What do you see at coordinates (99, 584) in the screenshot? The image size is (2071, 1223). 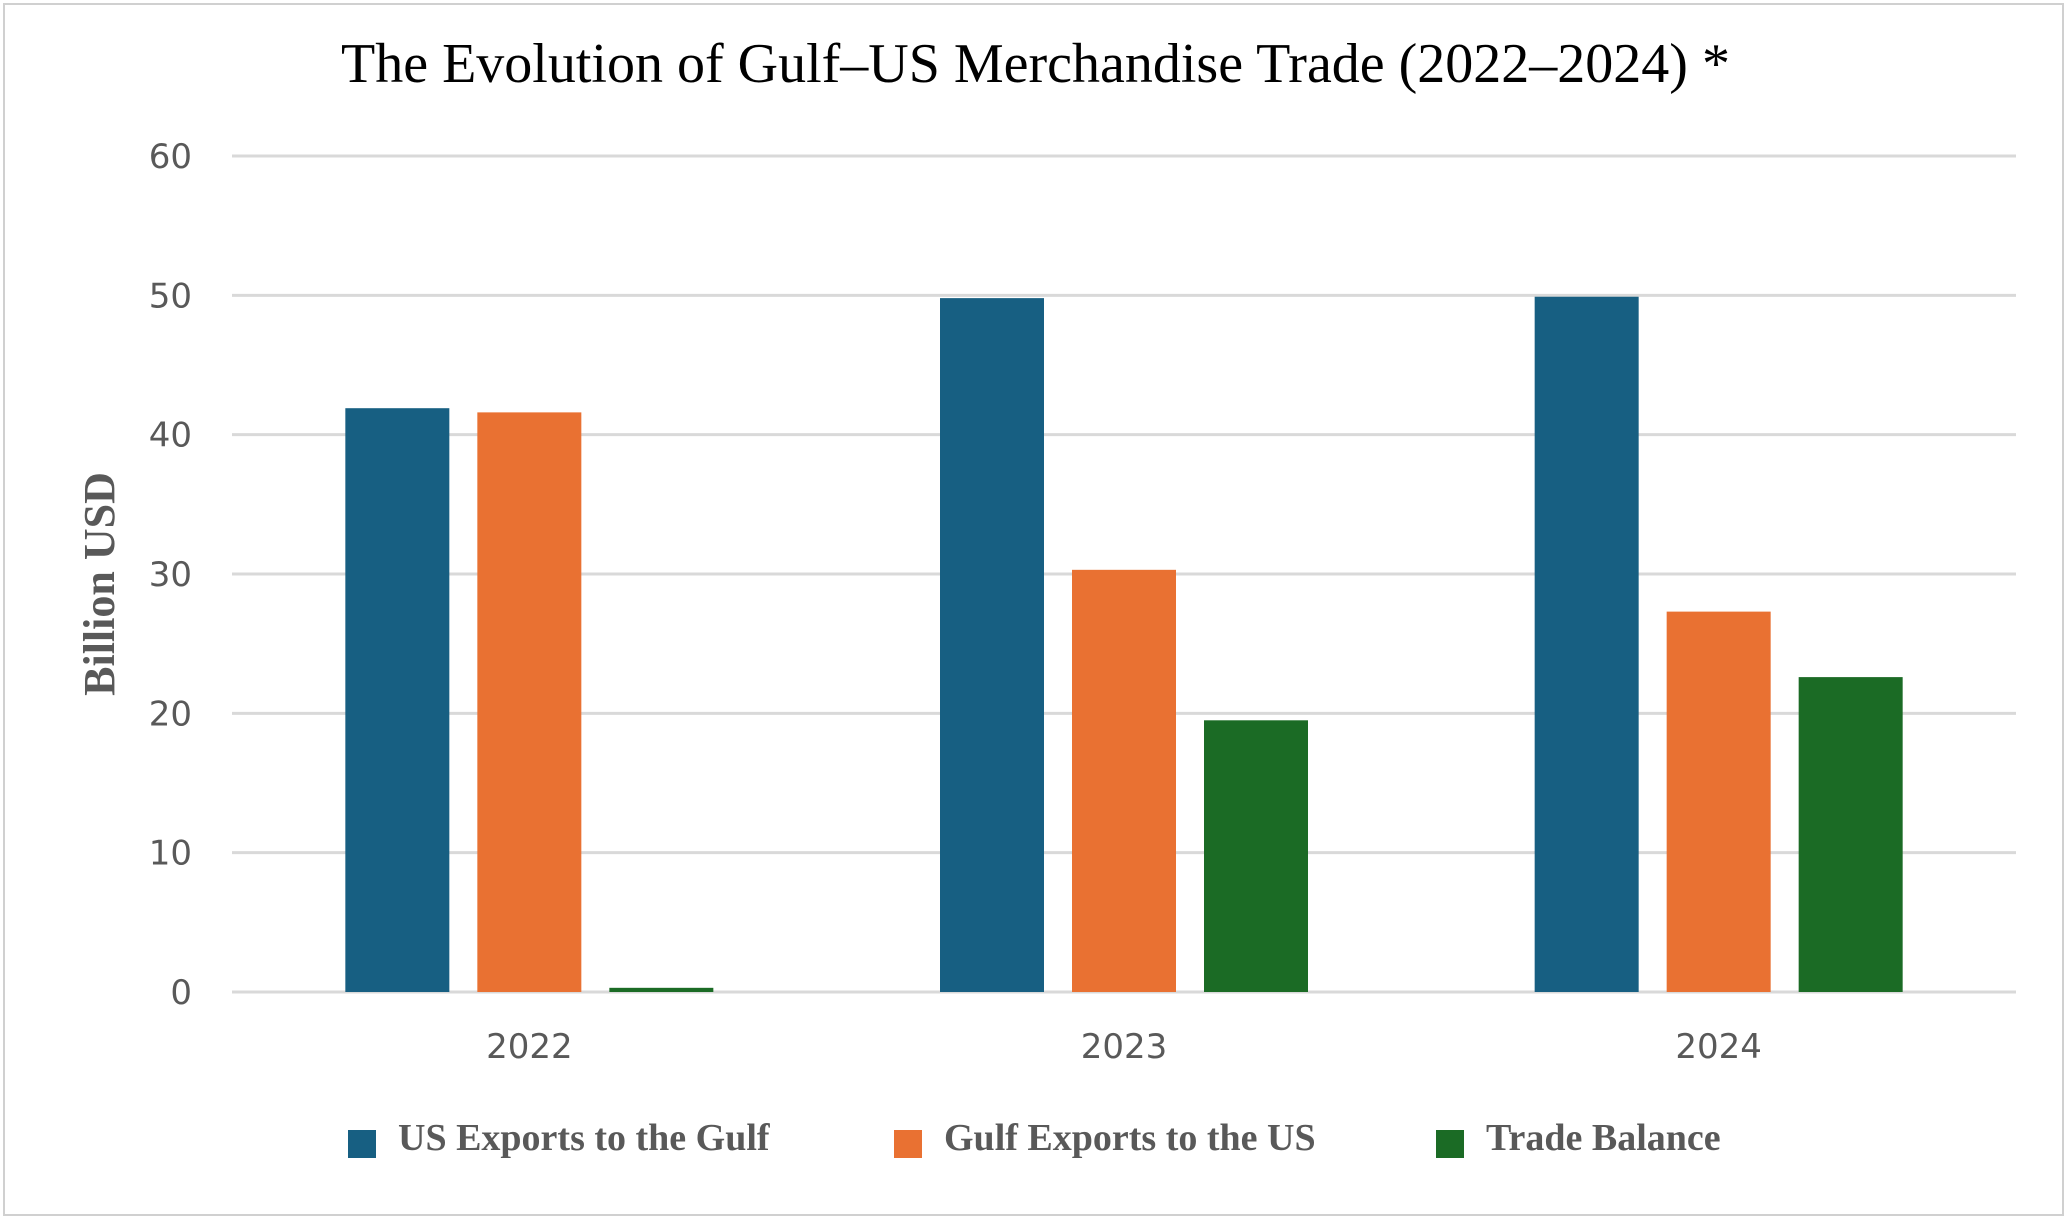 I see `y-axis-label: Billion USD` at bounding box center [99, 584].